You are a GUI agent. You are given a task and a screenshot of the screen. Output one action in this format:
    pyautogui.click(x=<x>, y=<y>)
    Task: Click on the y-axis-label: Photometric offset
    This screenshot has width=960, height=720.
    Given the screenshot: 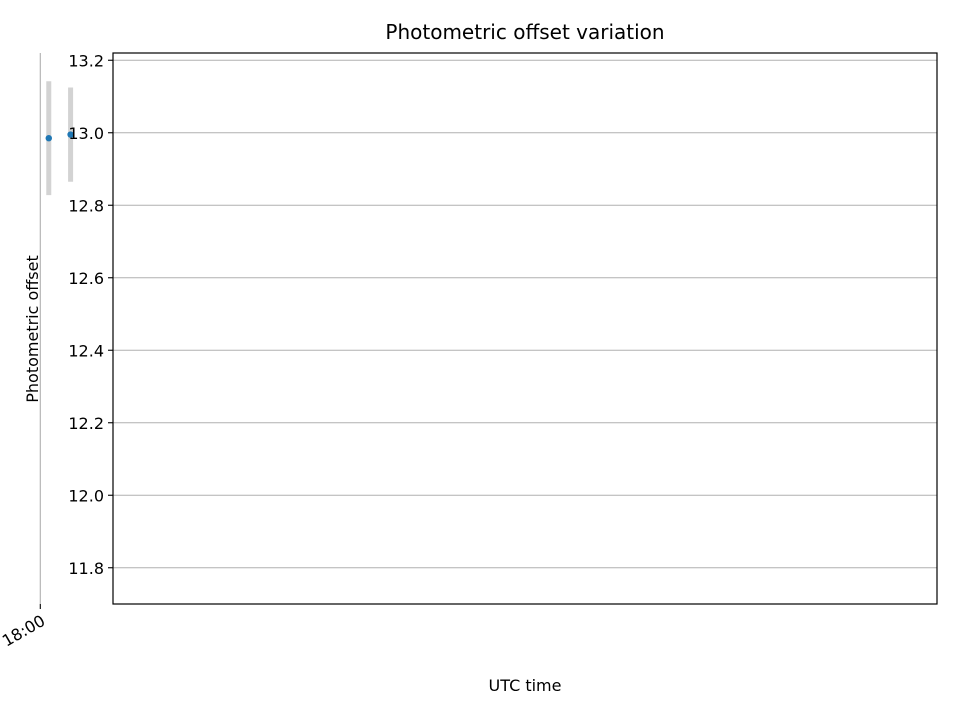 What is the action you would take?
    pyautogui.click(x=32, y=329)
    